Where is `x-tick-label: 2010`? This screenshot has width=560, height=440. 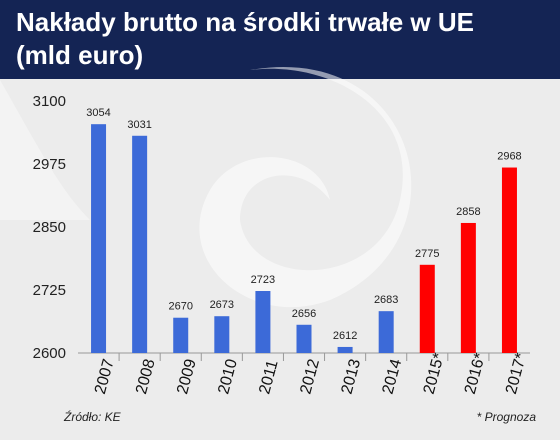 x-tick-label: 2010 is located at coordinates (228, 376).